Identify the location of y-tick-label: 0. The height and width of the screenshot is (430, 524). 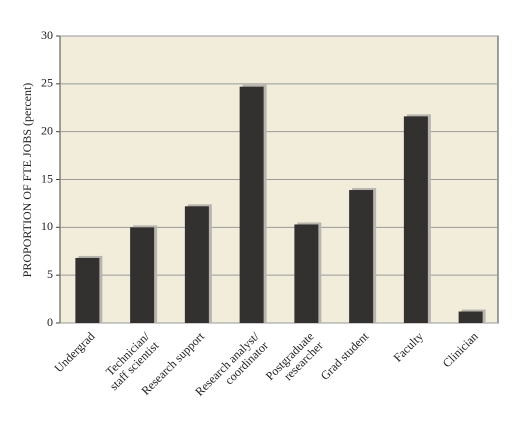
(50, 322).